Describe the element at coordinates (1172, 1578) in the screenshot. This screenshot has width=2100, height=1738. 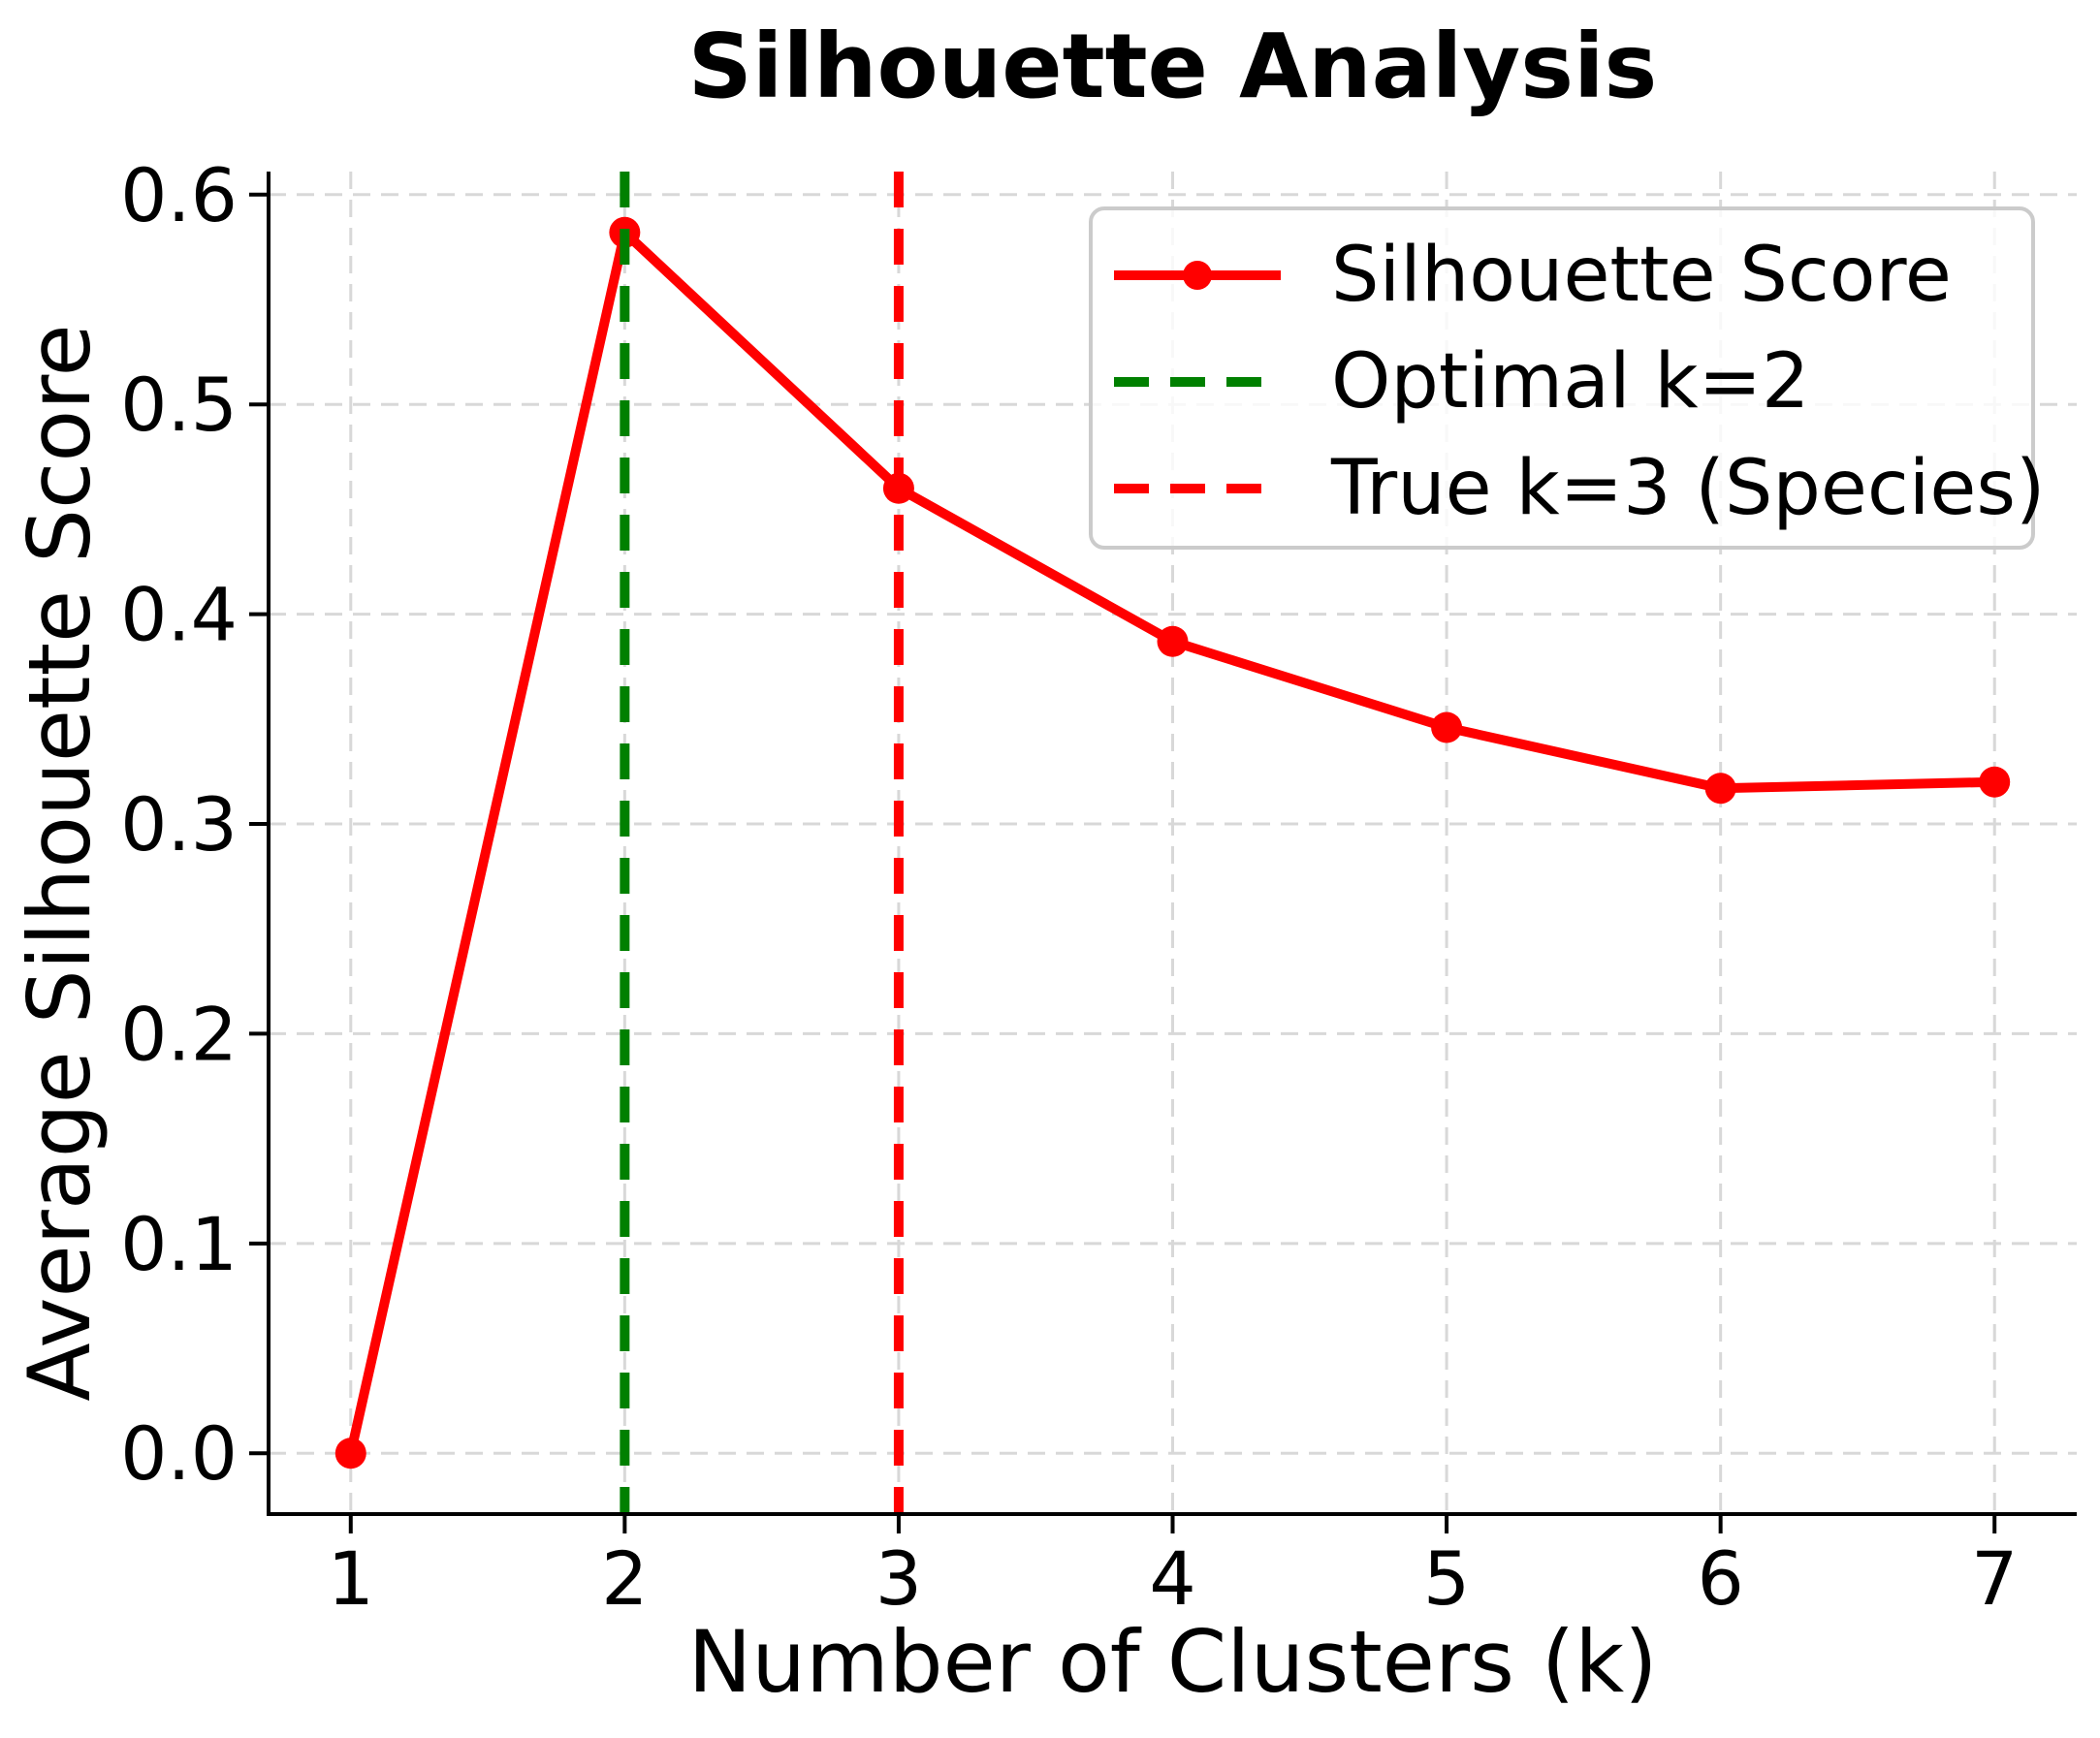
I see `x-tick-label: 4` at that location.